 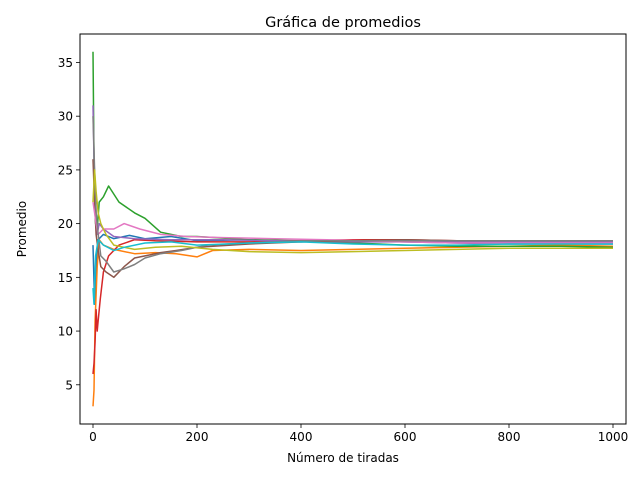 I want to click on y-axis-label: Promedio, so click(x=22, y=229).